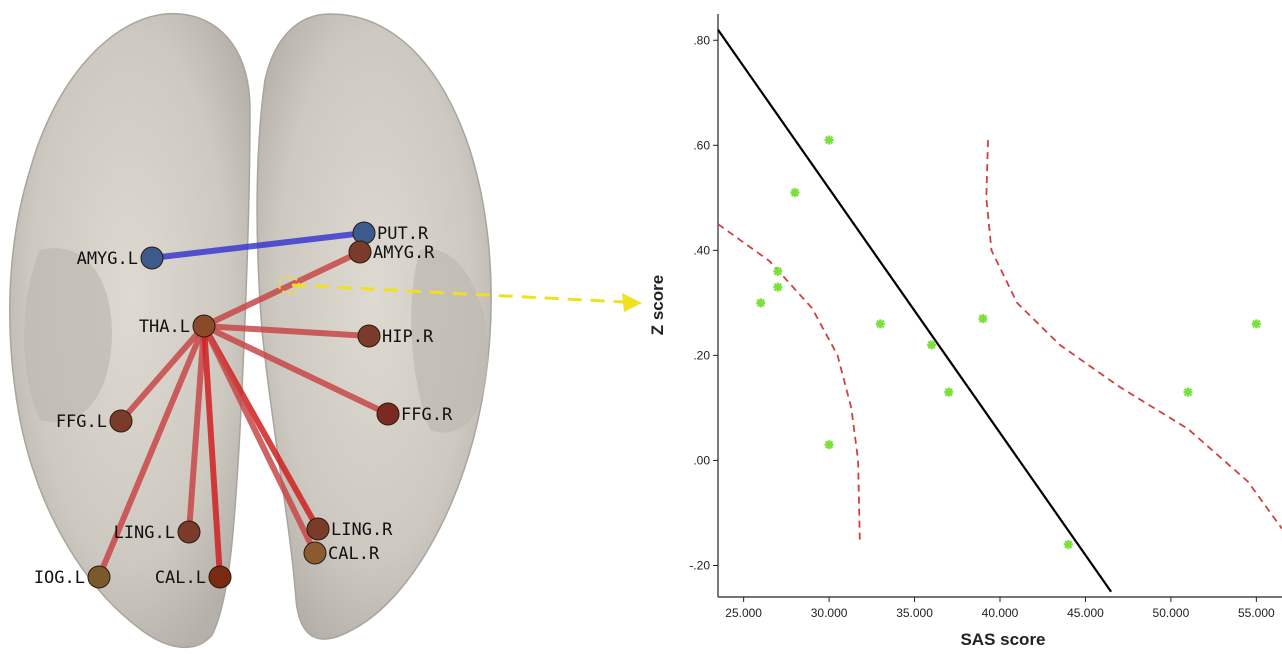 The width and height of the screenshot is (1282, 654). I want to click on confidence-band-upper, so click(1133, 335).